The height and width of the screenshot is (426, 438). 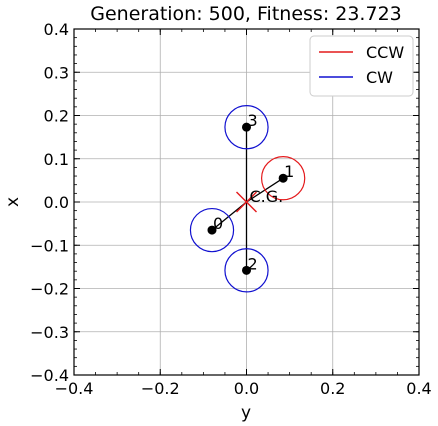 I want to click on x-tick-label: −0.4, so click(x=74, y=388).